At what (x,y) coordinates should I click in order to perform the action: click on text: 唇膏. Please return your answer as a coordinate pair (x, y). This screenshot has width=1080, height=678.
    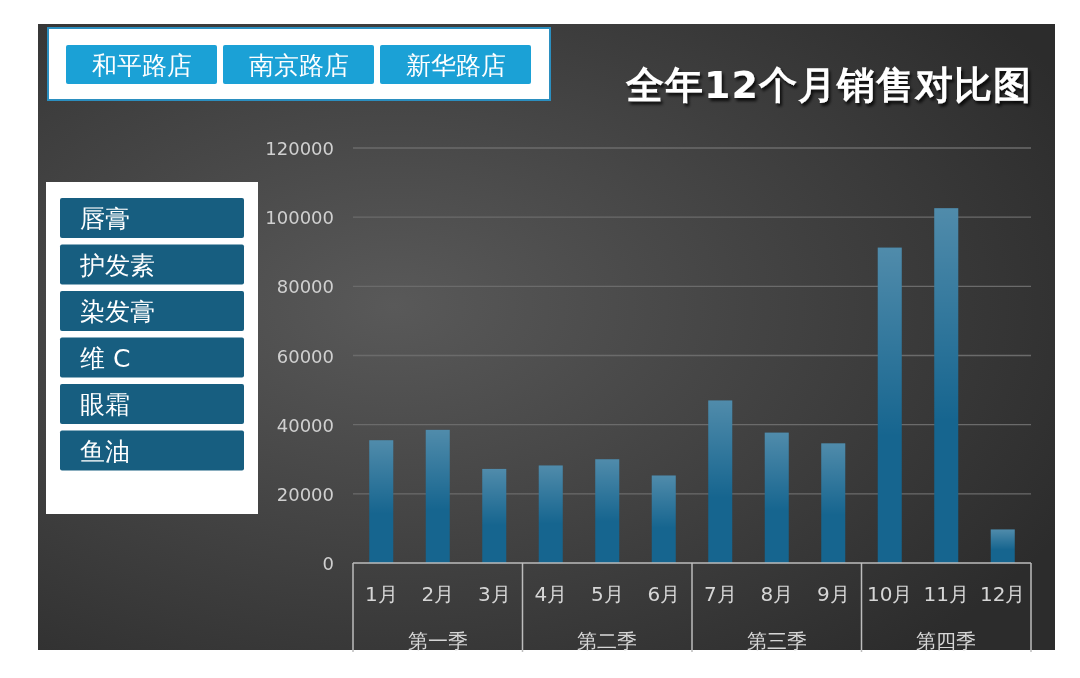
    Looking at the image, I should click on (105, 218).